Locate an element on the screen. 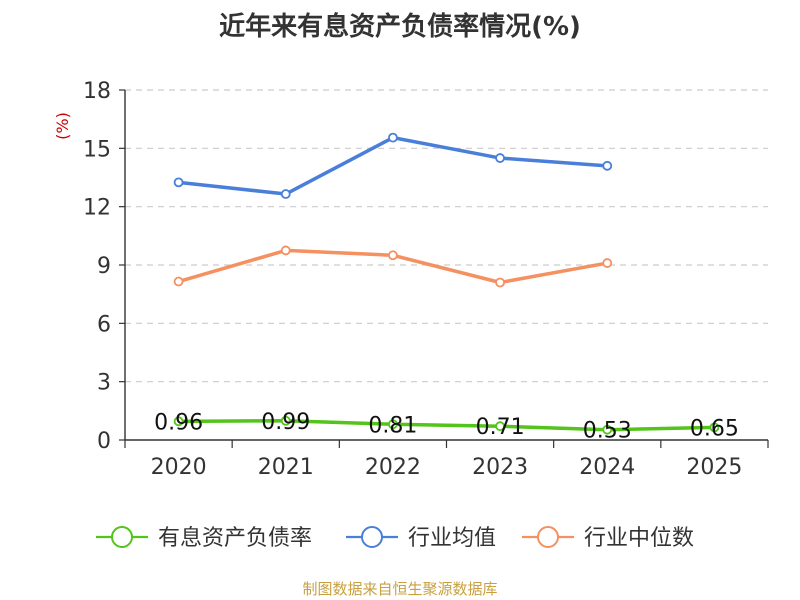  data-label: 0.96 is located at coordinates (178, 422).